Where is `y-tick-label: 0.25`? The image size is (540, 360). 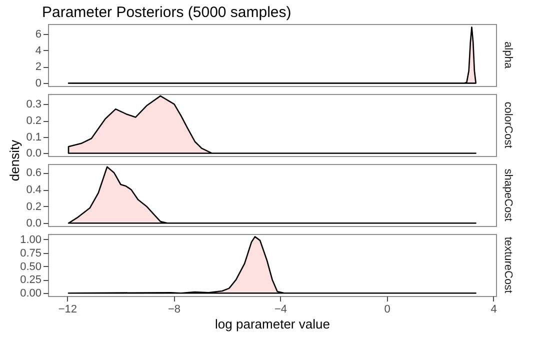
y-tick-label: 0.25 is located at coordinates (31, 280).